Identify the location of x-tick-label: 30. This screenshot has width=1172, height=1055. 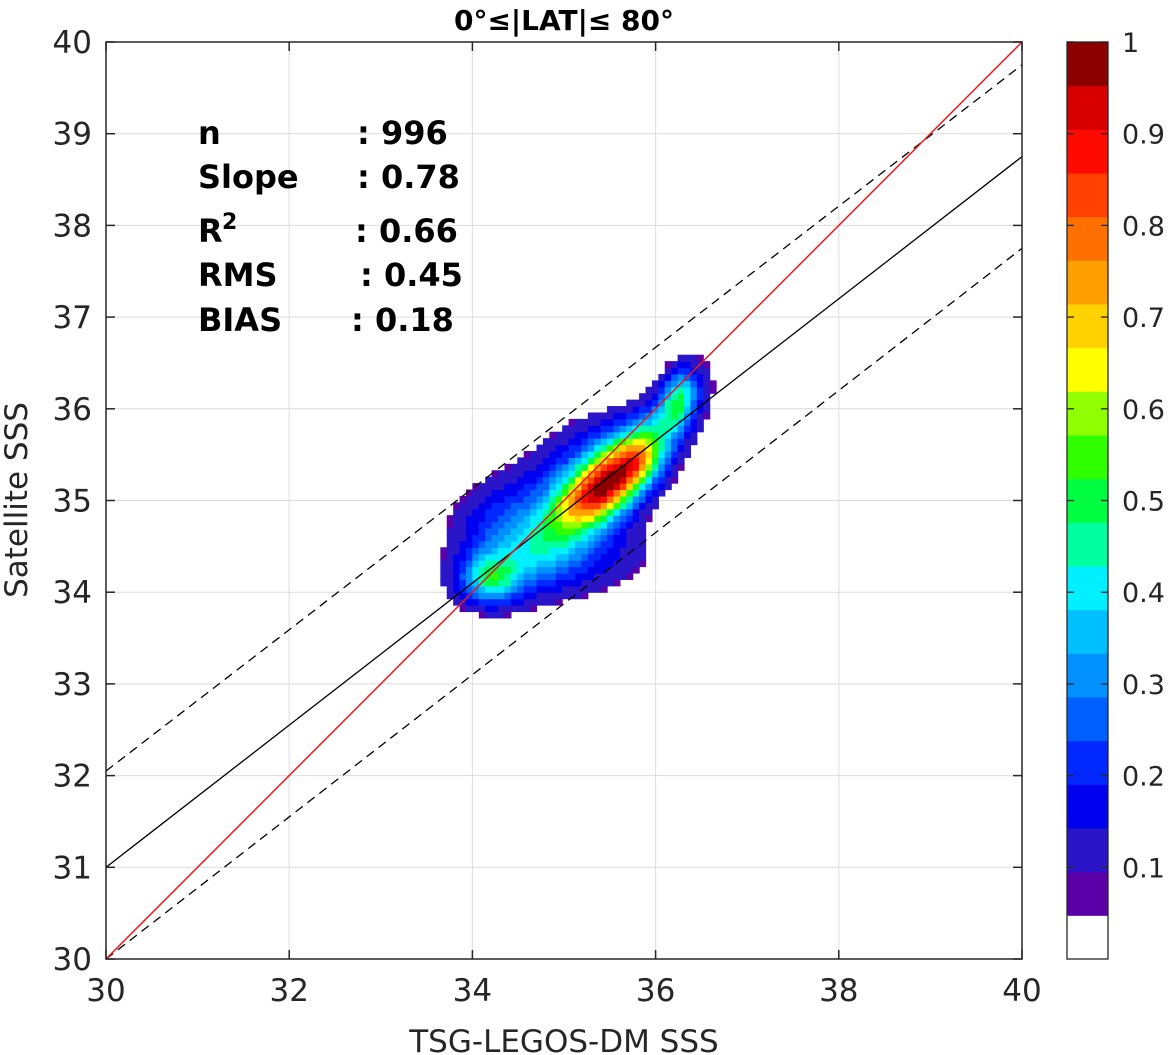
(105, 991).